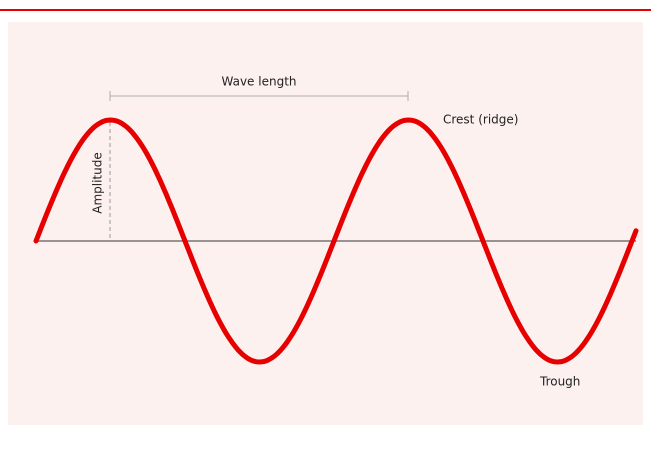 This screenshot has height=450, width=651. What do you see at coordinates (559, 382) in the screenshot?
I see `trough-label: Trough` at bounding box center [559, 382].